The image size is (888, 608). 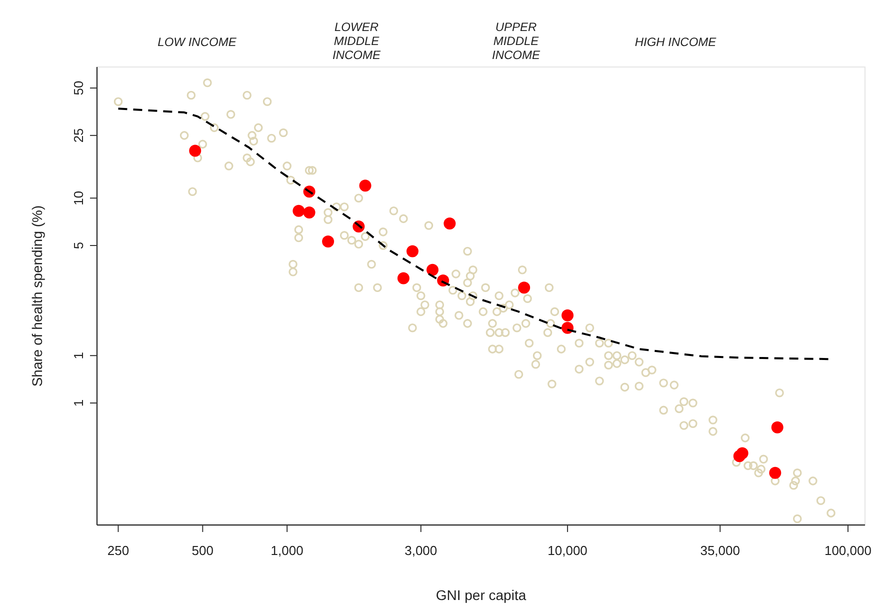 What do you see at coordinates (720, 550) in the screenshot?
I see `x-tick-label: 35,000` at bounding box center [720, 550].